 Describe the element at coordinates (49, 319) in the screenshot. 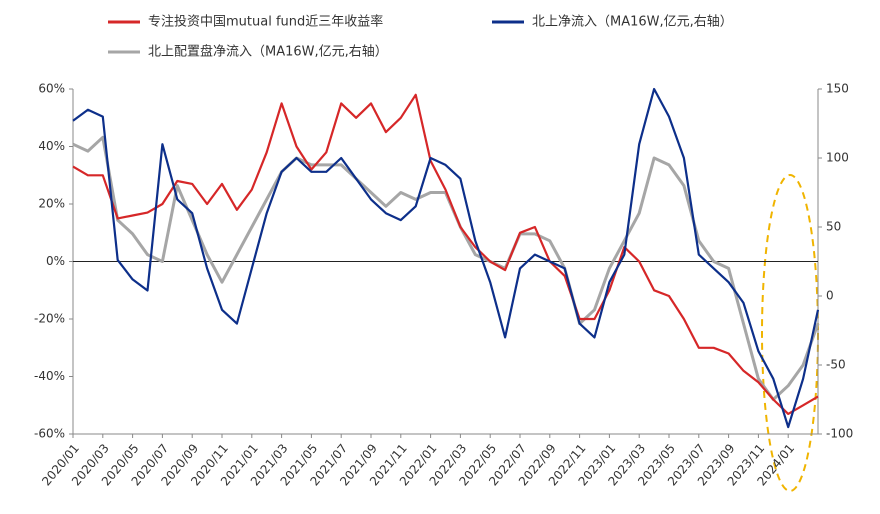

I see `y-tick-label: -20%` at that location.